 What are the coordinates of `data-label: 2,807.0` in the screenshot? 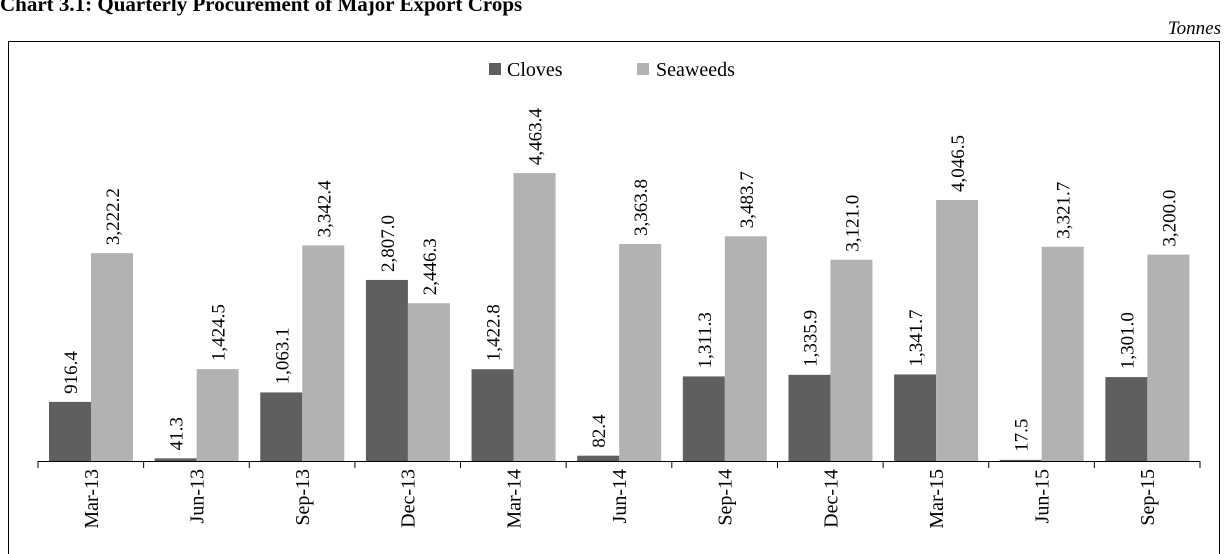 It's located at (388, 243).